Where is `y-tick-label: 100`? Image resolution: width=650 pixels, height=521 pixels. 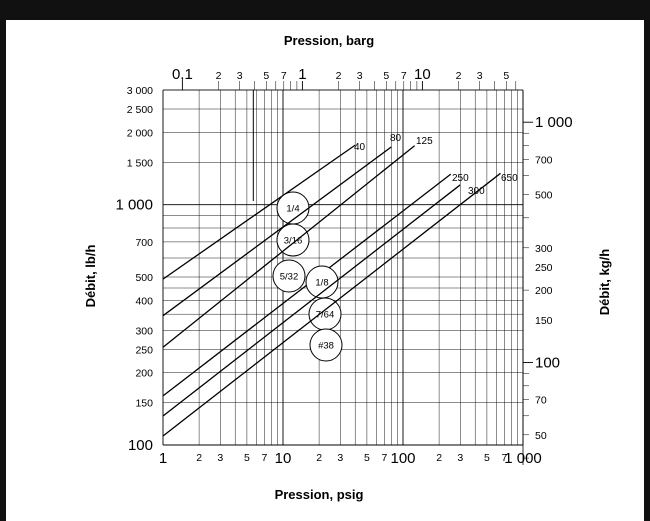 y-tick-label: 100 is located at coordinates (140, 445).